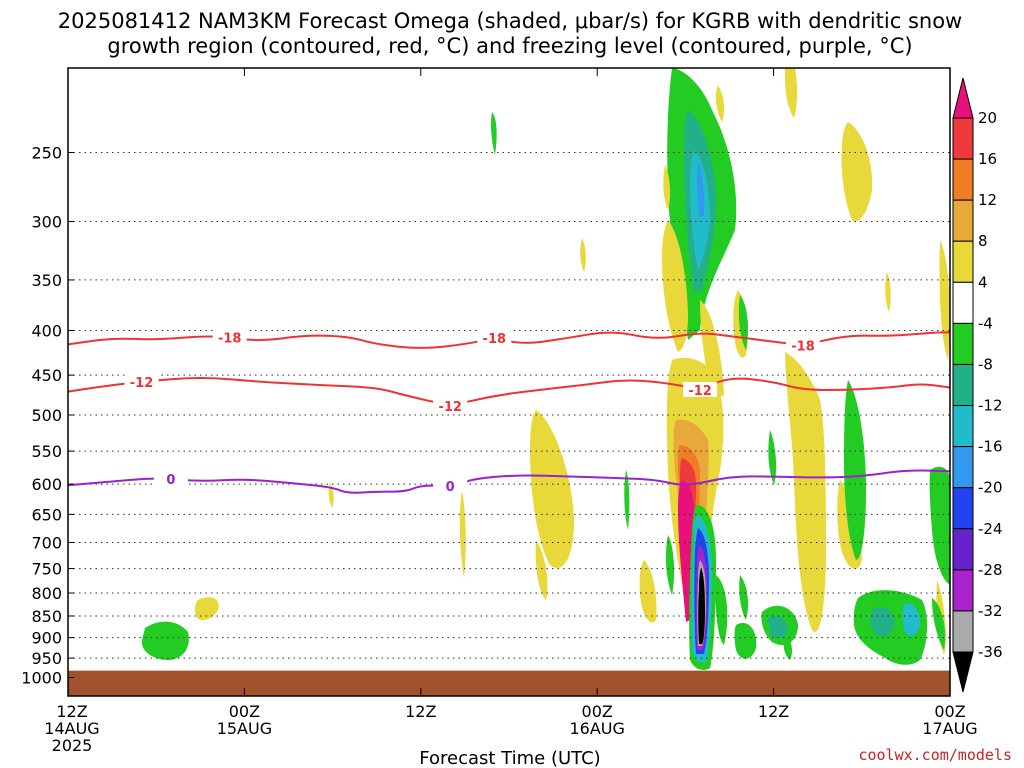 The width and height of the screenshot is (1024, 768). I want to click on contour-line-minus12, so click(509, 391).